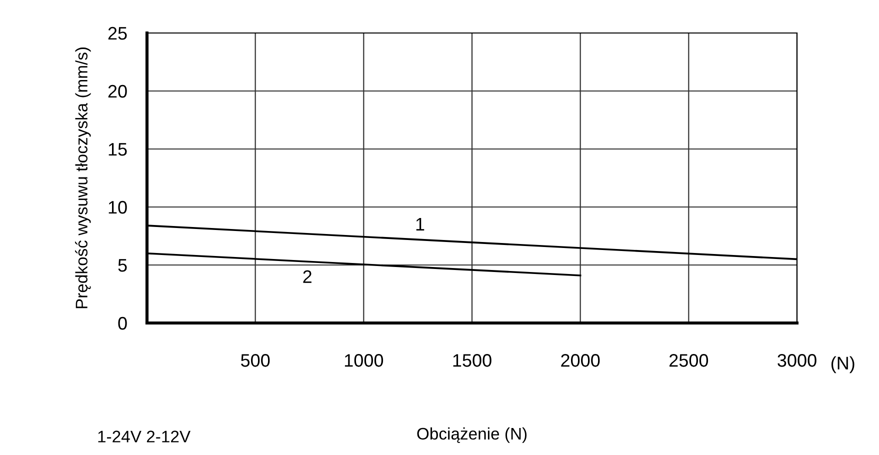 The image size is (879, 455). What do you see at coordinates (420, 224) in the screenshot?
I see `series-label: 1` at bounding box center [420, 224].